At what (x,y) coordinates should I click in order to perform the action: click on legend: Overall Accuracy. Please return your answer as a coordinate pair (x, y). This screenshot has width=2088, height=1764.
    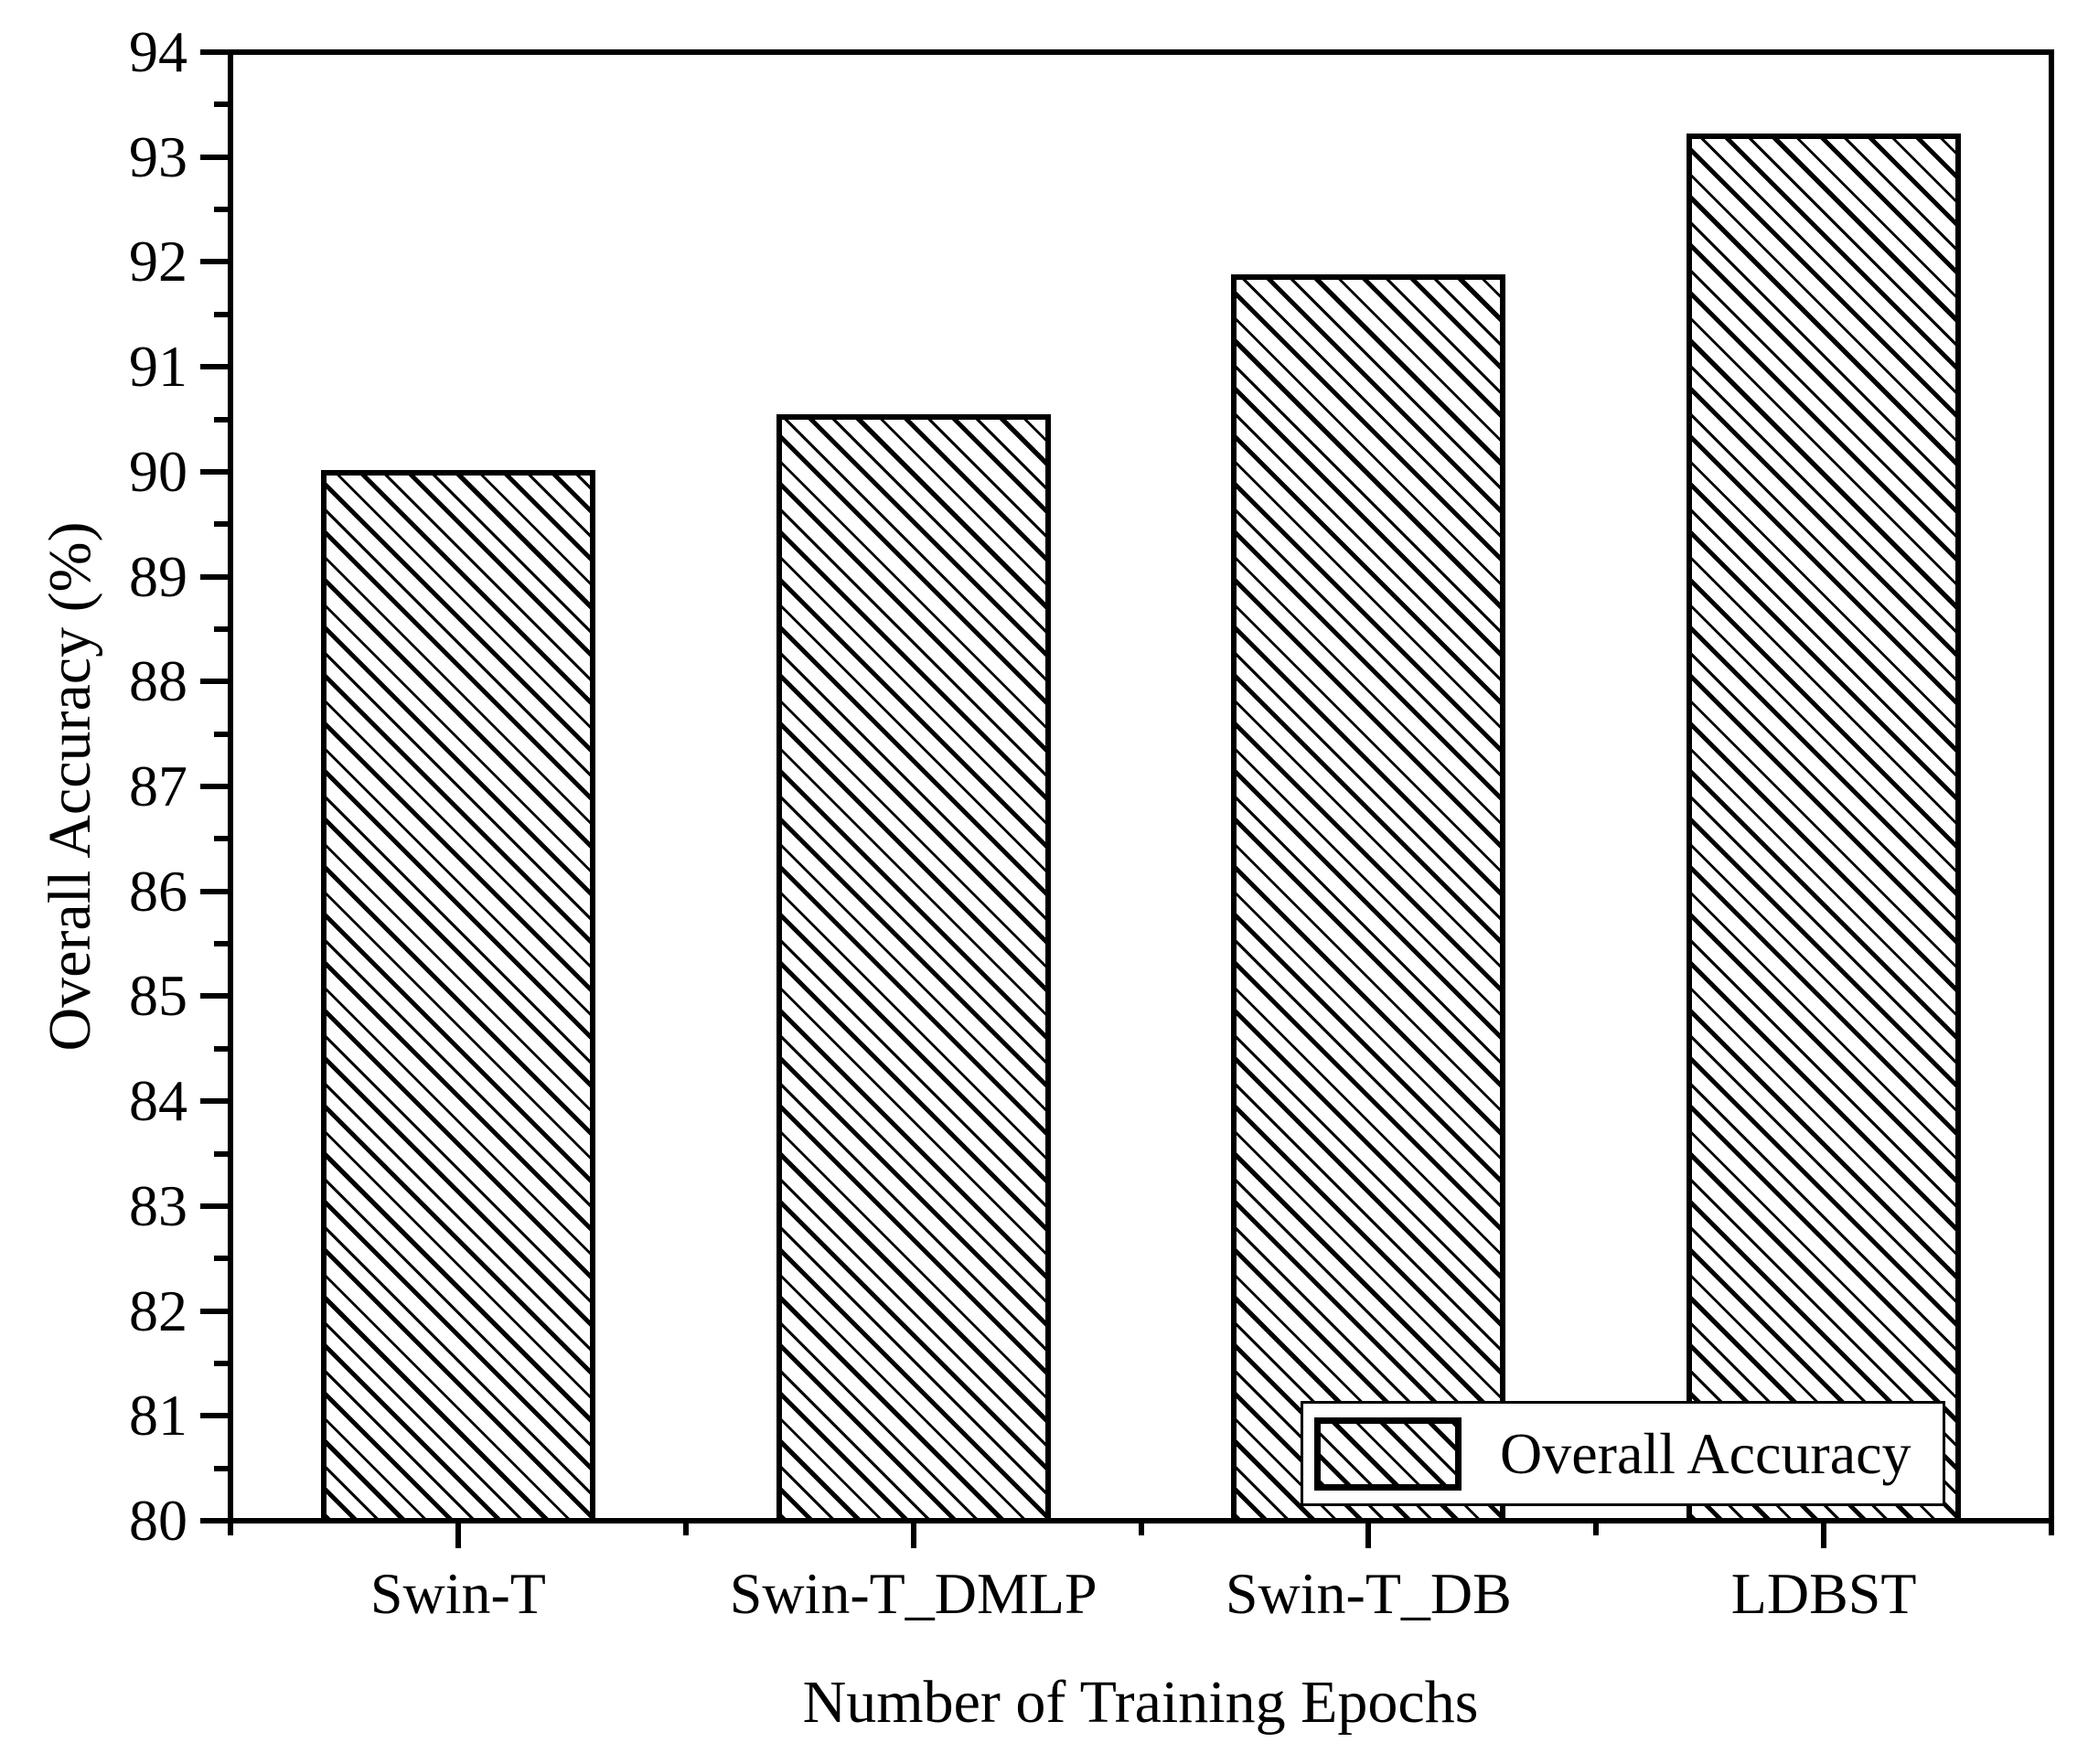
    Looking at the image, I should click on (1623, 1453).